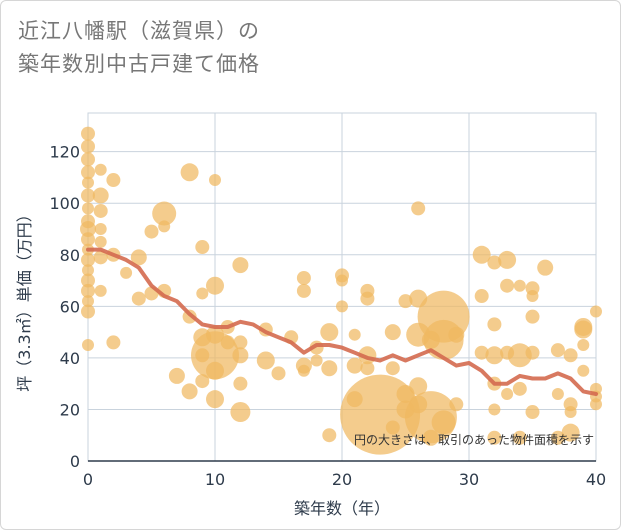 The width and height of the screenshot is (621, 530). I want to click on y-axis-label: 坪（3.3㎡）単価（万円）, so click(24, 298).